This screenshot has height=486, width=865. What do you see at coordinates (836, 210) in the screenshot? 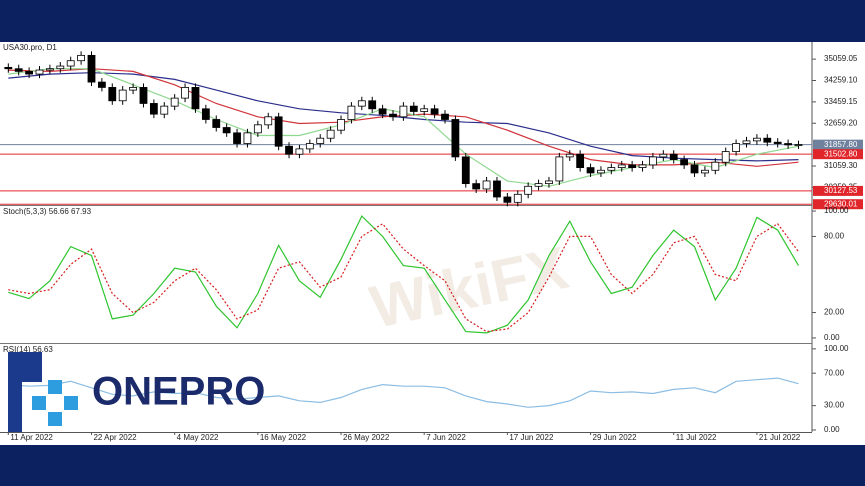
I see `y-tick-label: 100.00` at bounding box center [836, 210].